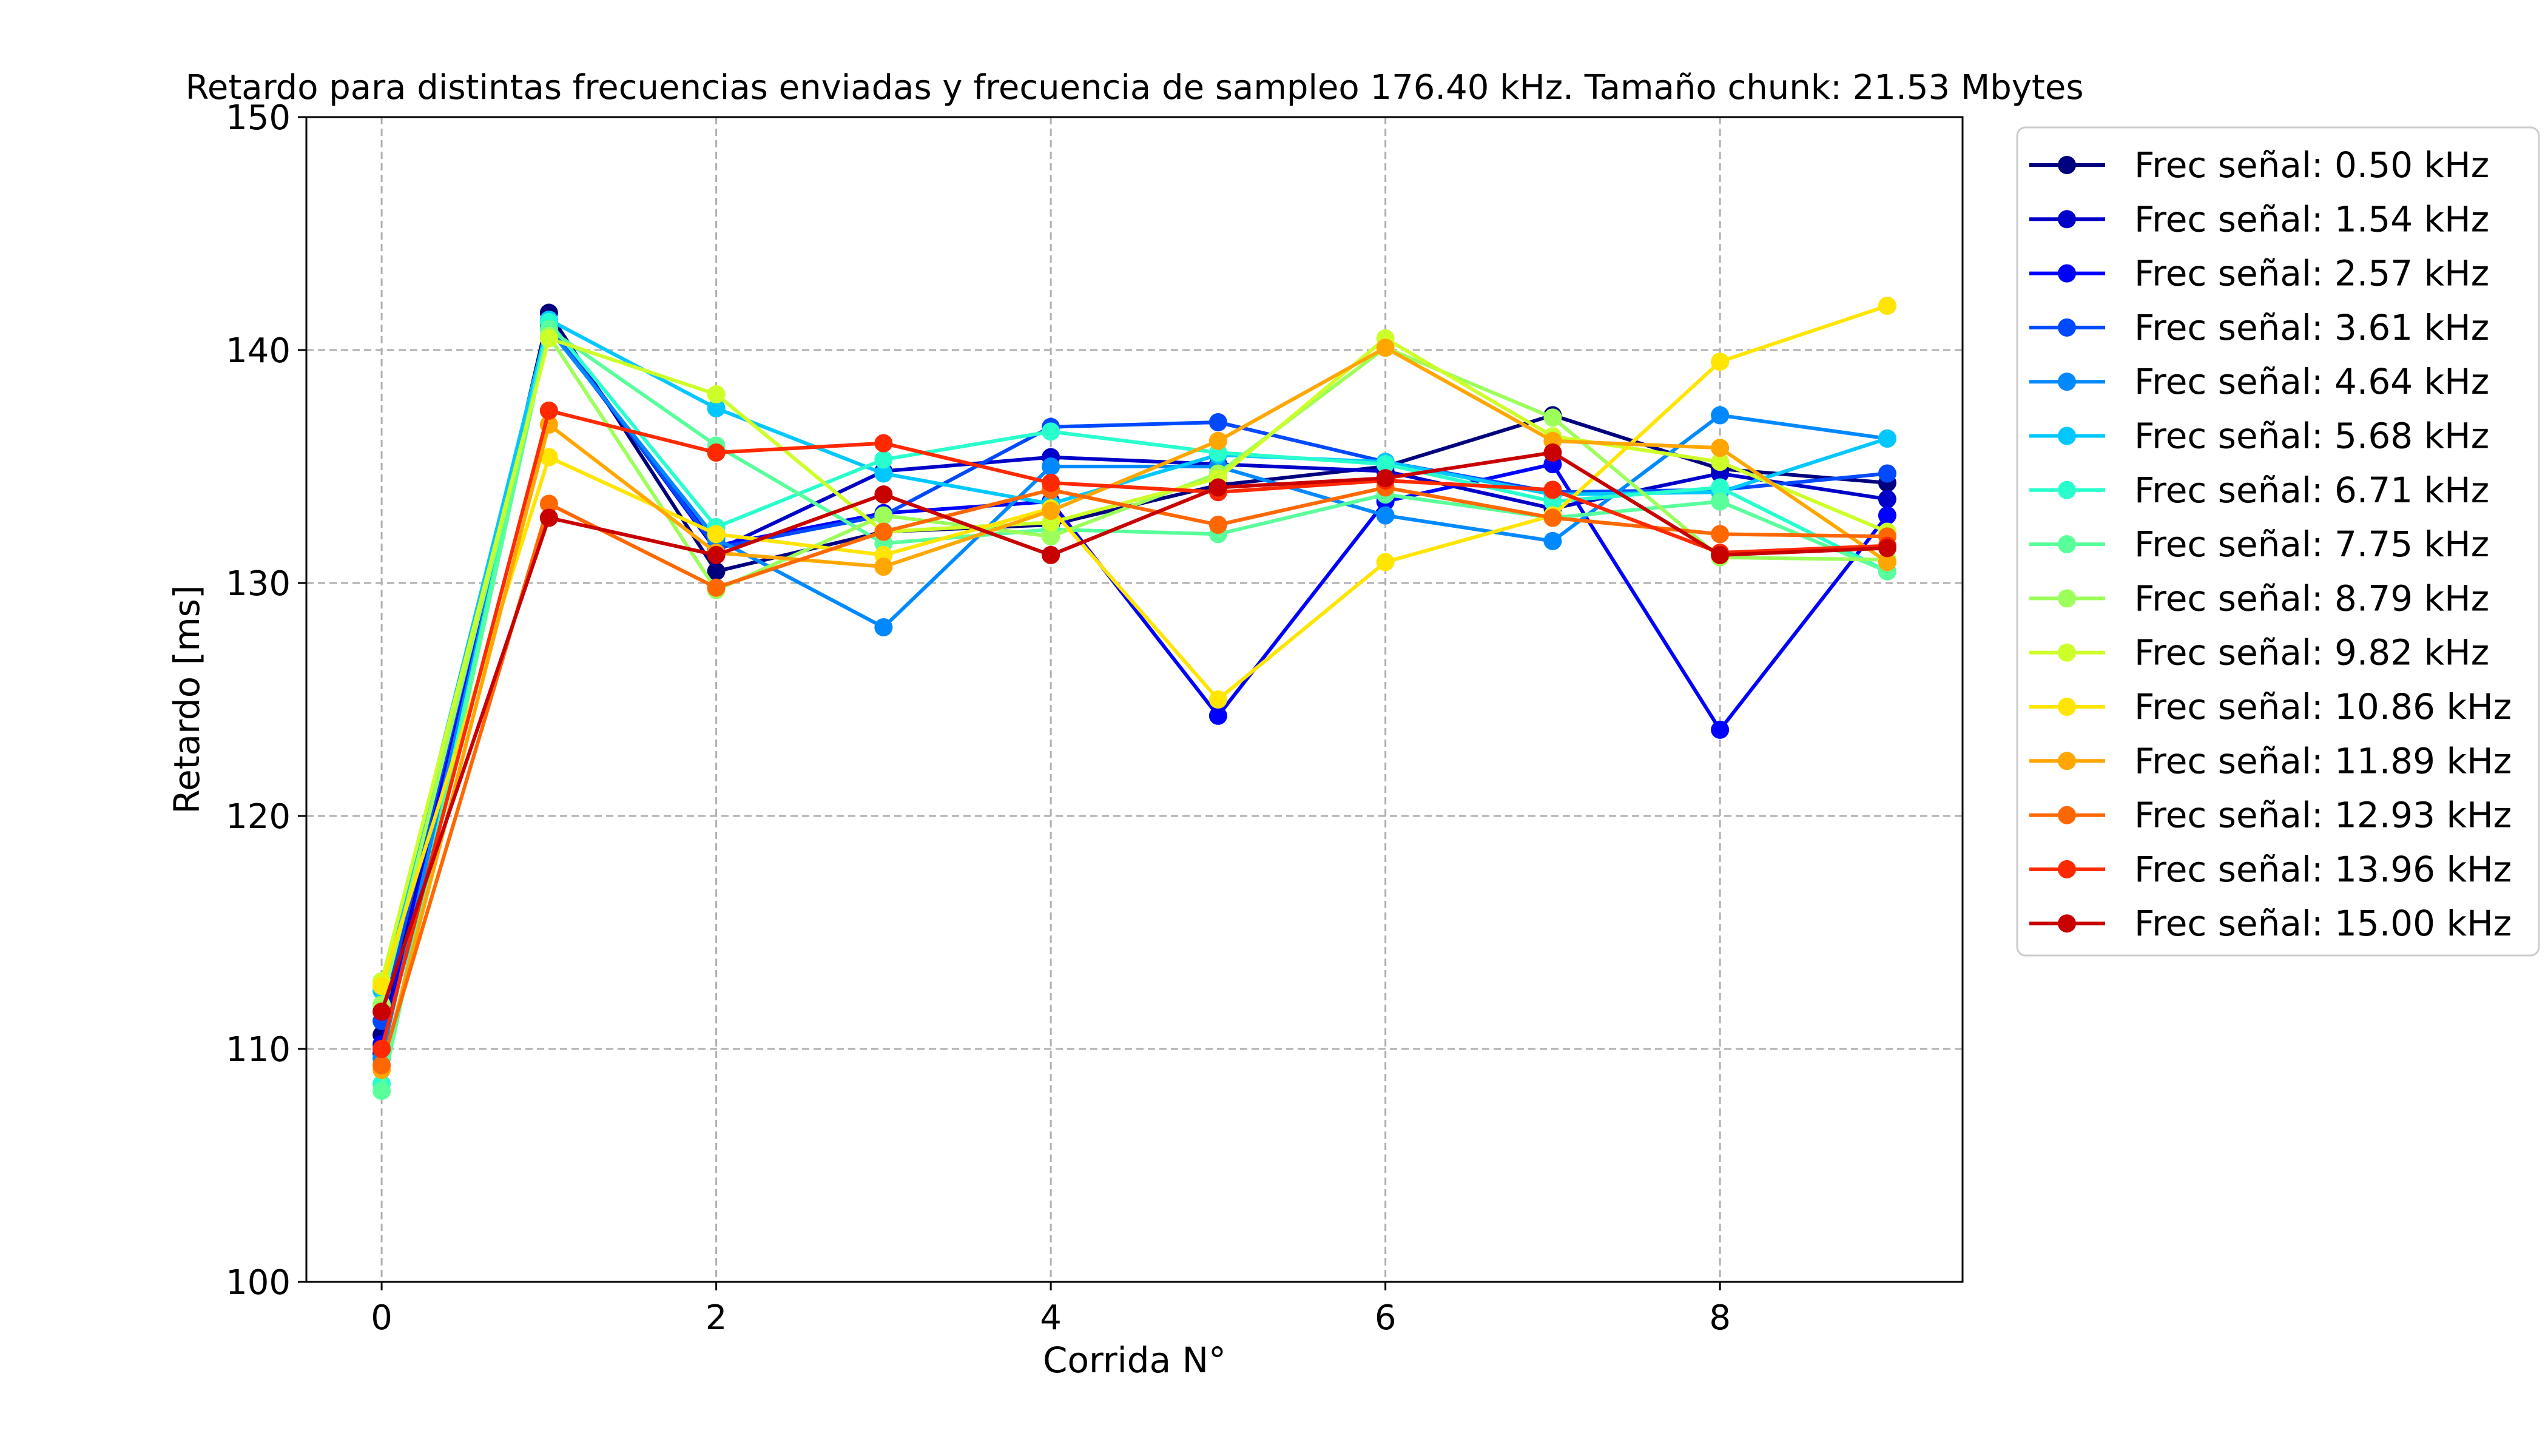  I want to click on legend-label: Frec señal: 7.75 kHz, so click(2311, 544).